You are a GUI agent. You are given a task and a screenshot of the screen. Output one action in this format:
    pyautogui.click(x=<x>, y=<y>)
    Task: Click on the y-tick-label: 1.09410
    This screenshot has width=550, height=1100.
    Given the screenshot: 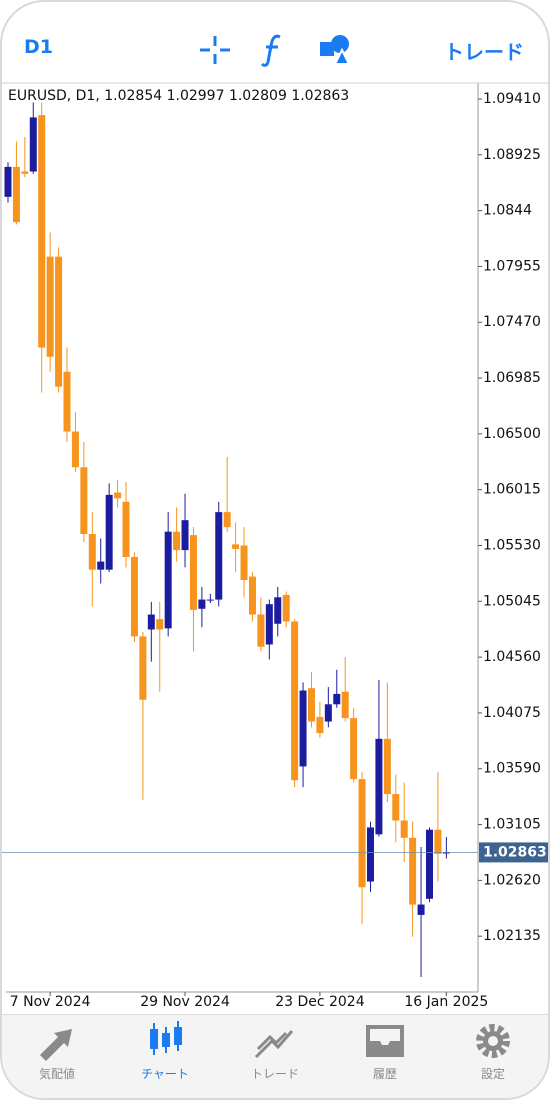 What is the action you would take?
    pyautogui.click(x=512, y=99)
    